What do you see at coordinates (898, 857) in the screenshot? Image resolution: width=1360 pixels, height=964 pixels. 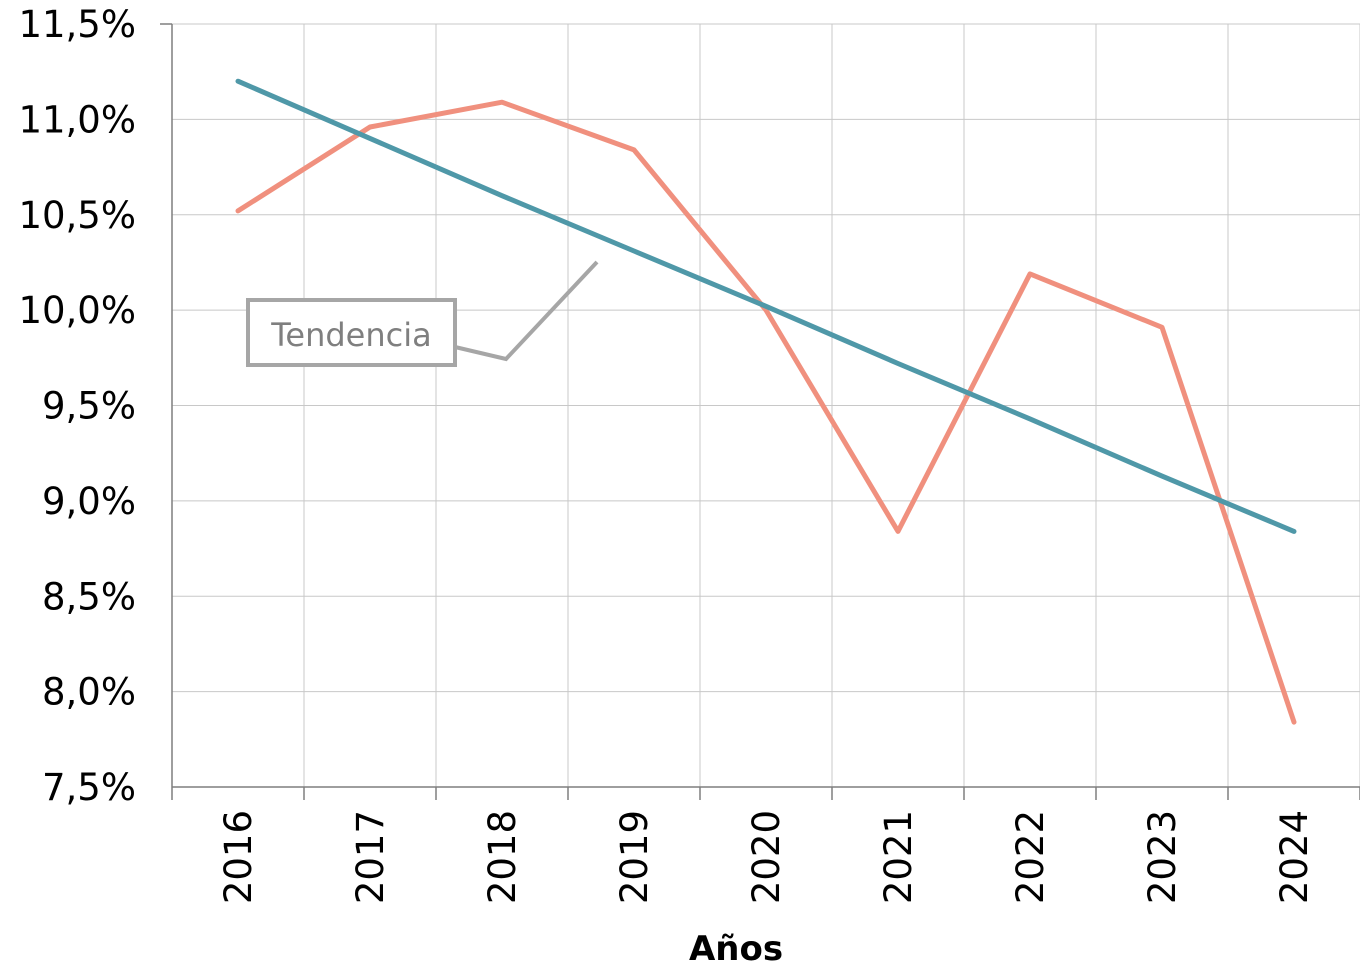 I see `x-tick-label: 2021` at bounding box center [898, 857].